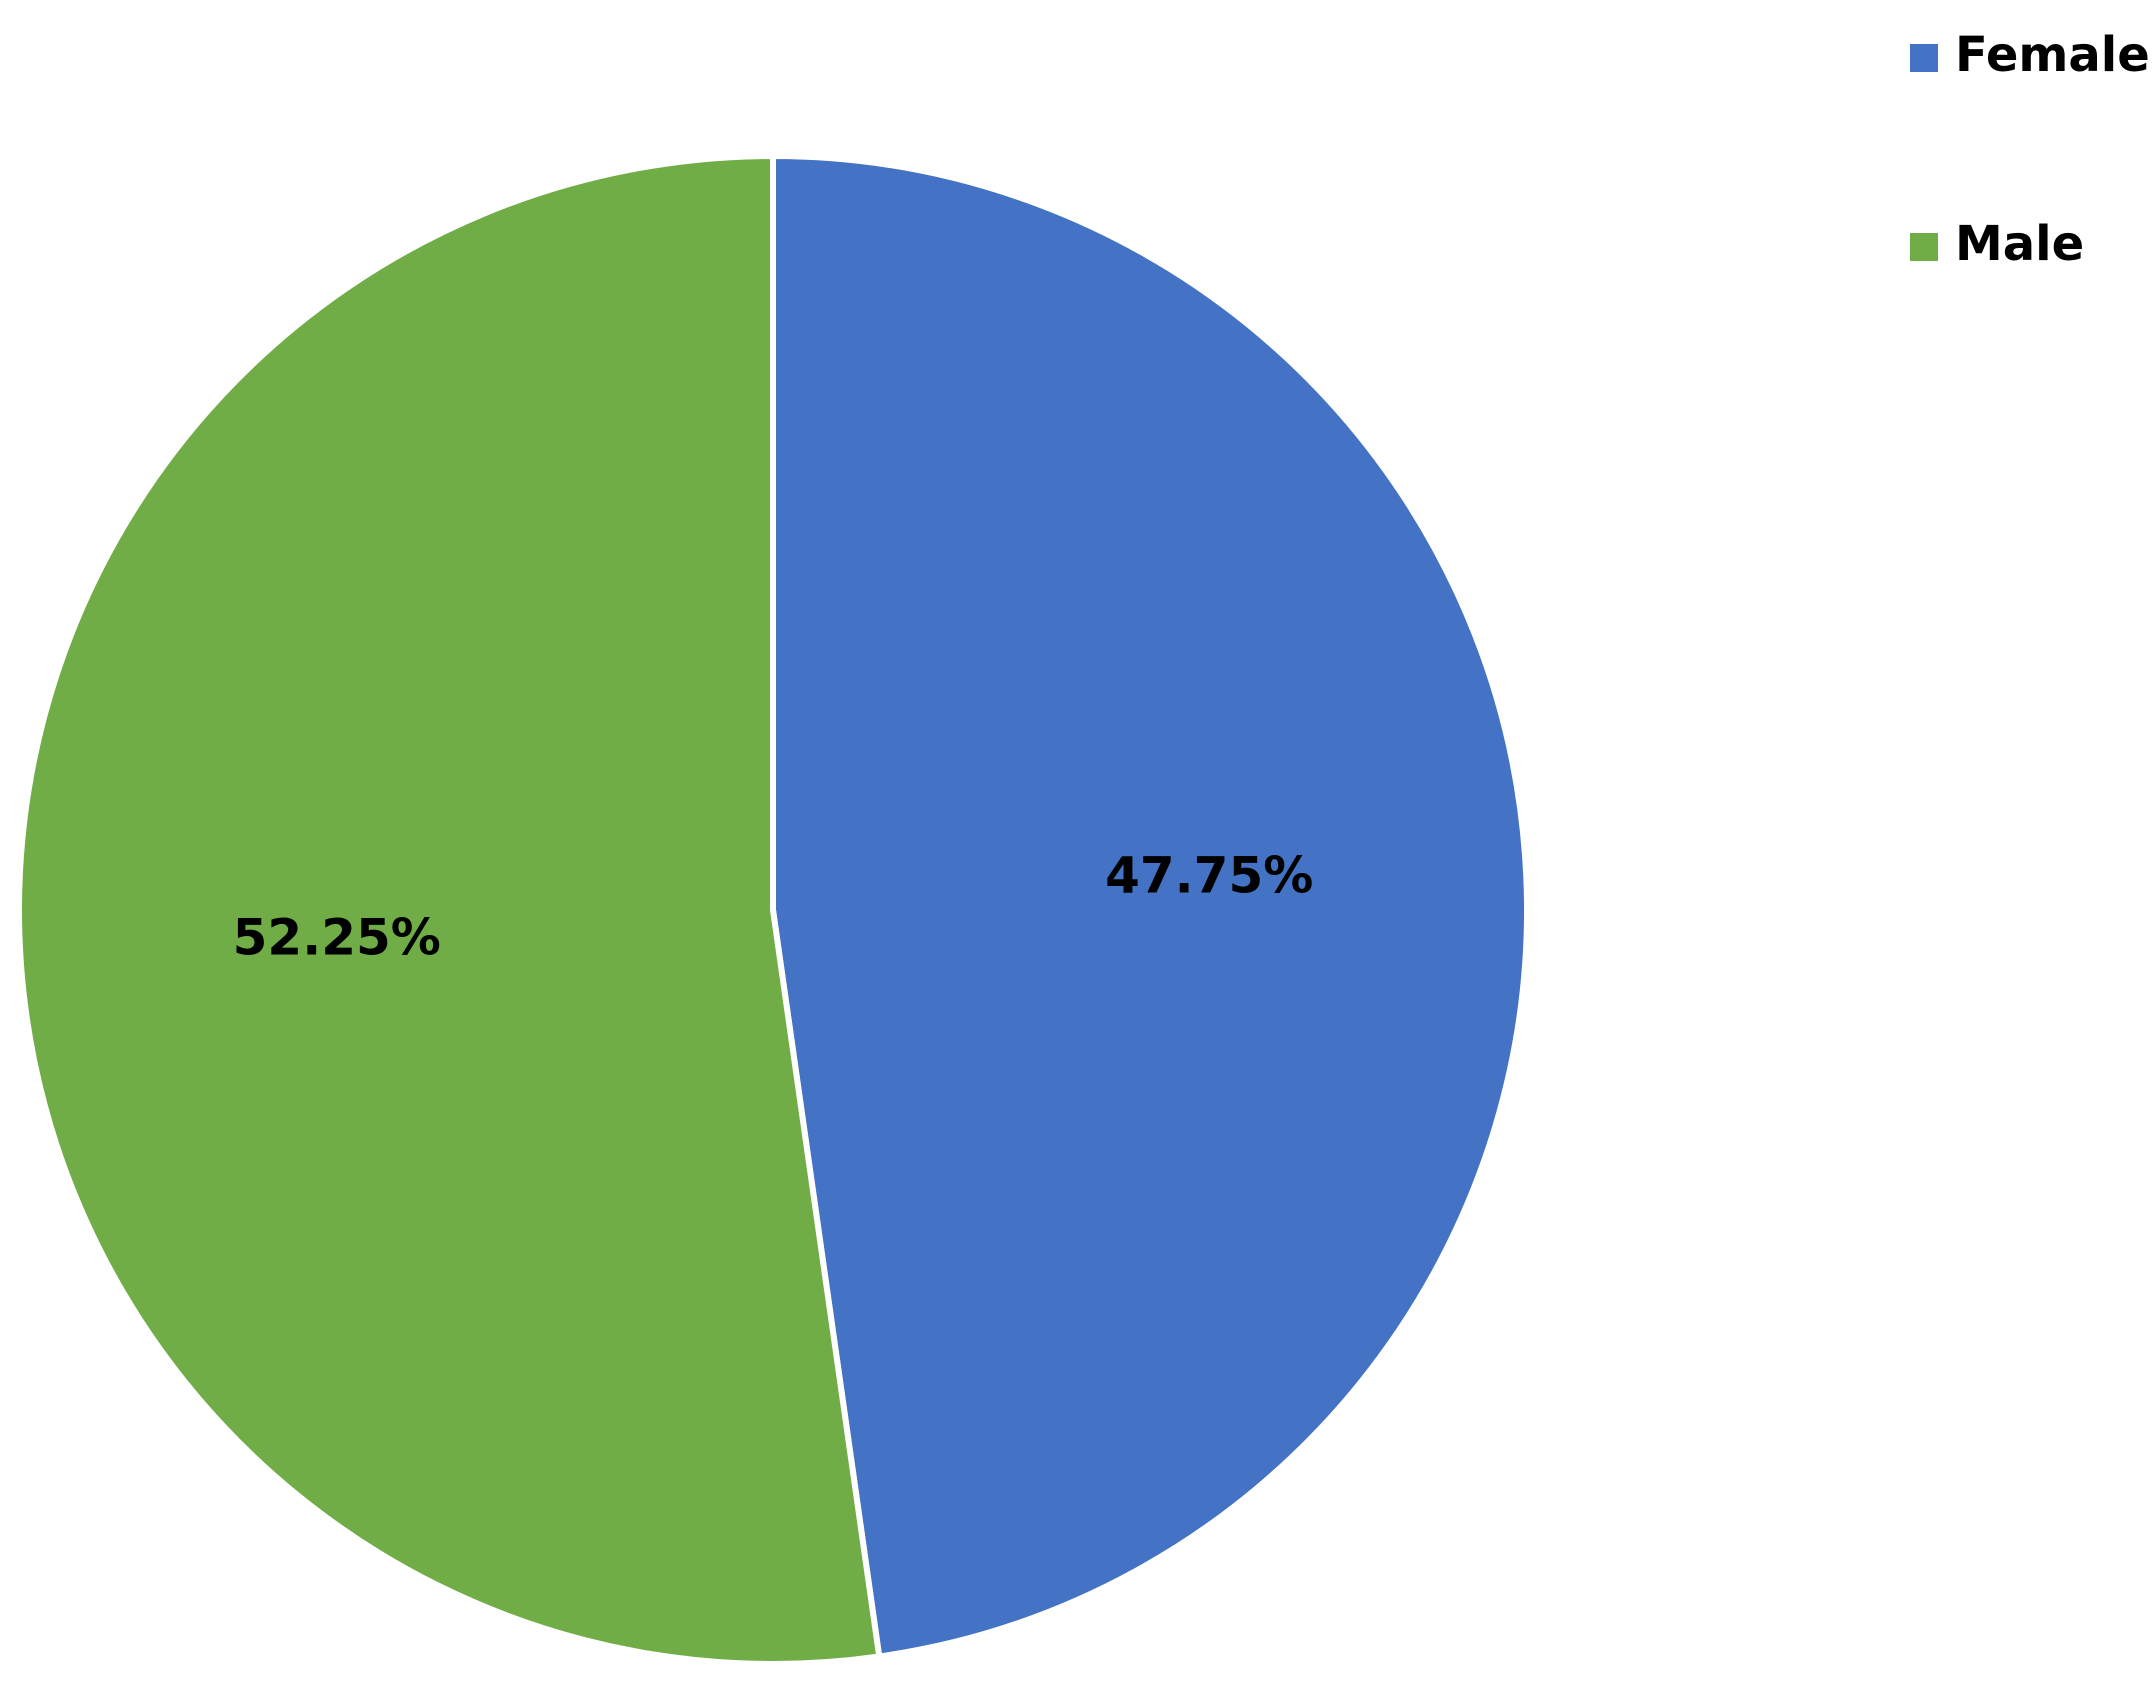 The image size is (2156, 1702). Describe the element at coordinates (2052, 55) in the screenshot. I see `legend-label: Female` at that location.